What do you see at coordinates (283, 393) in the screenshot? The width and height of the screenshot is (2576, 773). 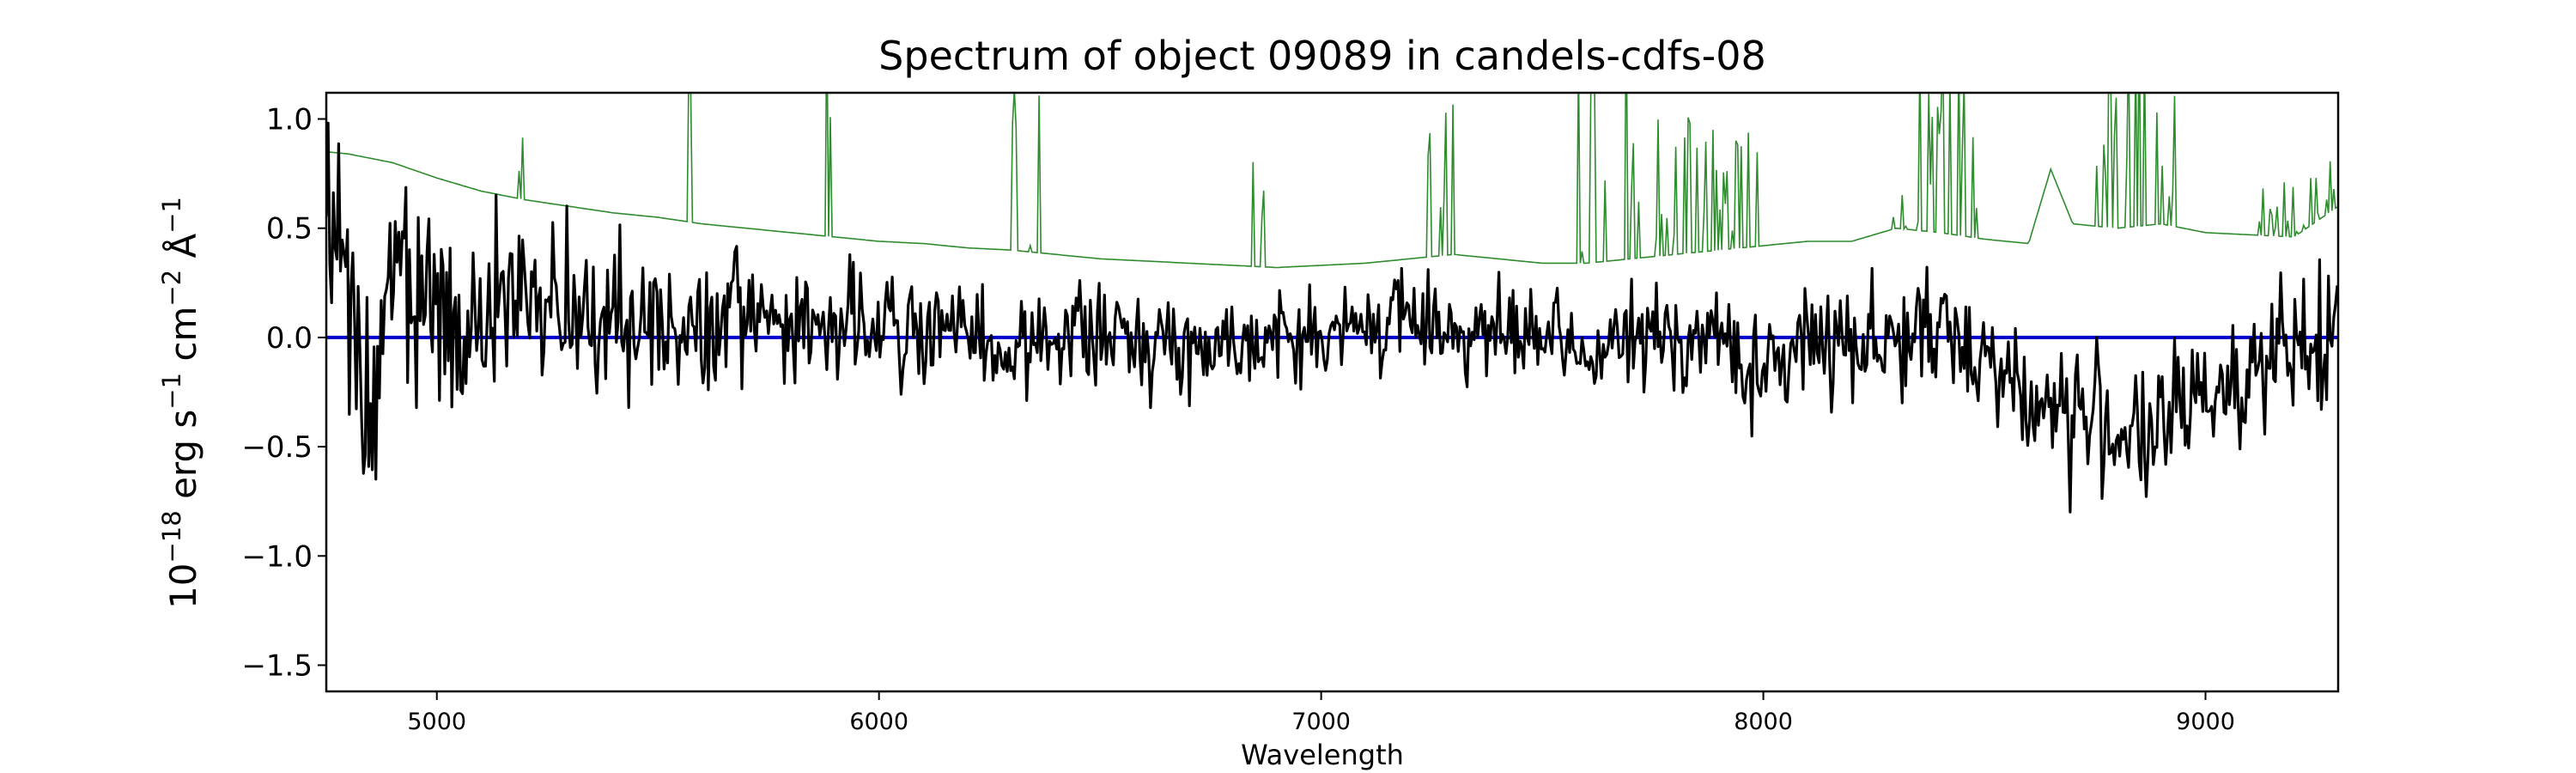 I see `y-axis: −1.5 −1.0 −0.5 0.0 0.5 1.0` at bounding box center [283, 393].